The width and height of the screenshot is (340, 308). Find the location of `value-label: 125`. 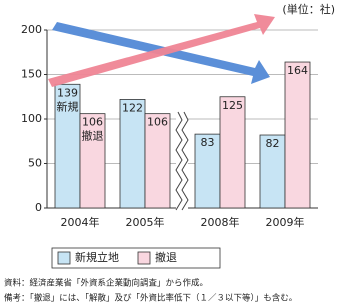

value-label: 125 is located at coordinates (232, 105).